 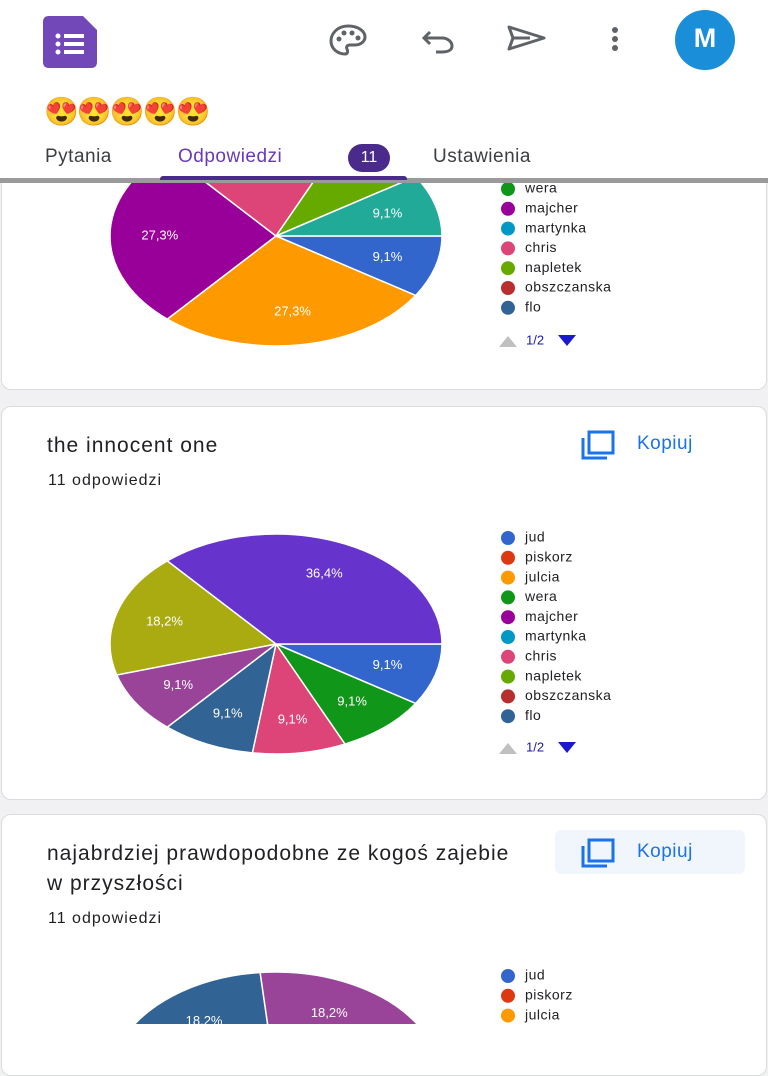 I want to click on form-title: 😍😍😍😍😍, so click(x=127, y=111).